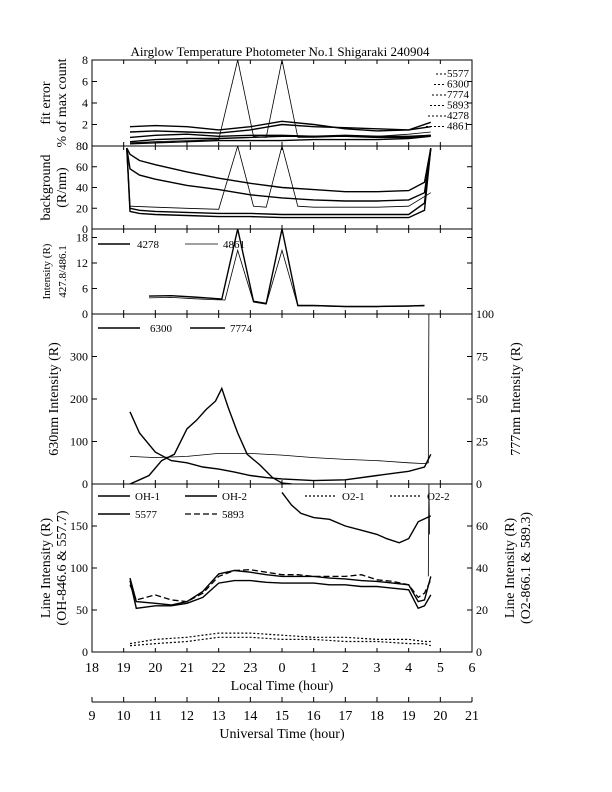  Describe the element at coordinates (314, 716) in the screenshot. I see `universal-time-tick-label: 16` at that location.